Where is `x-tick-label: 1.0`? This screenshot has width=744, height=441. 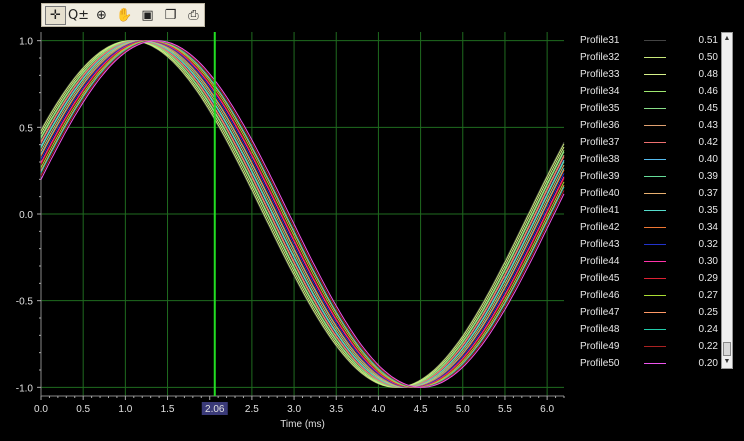
x-tick-label: 1.0 is located at coordinates (125, 409).